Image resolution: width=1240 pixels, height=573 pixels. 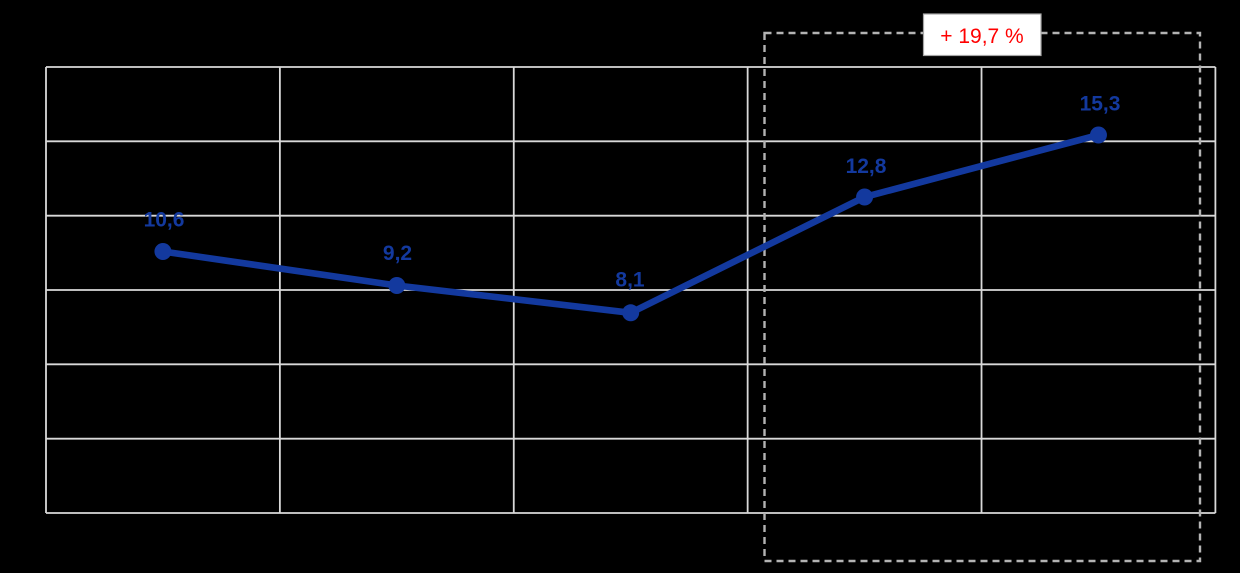 I want to click on svg-text: 8,1, so click(x=630, y=280).